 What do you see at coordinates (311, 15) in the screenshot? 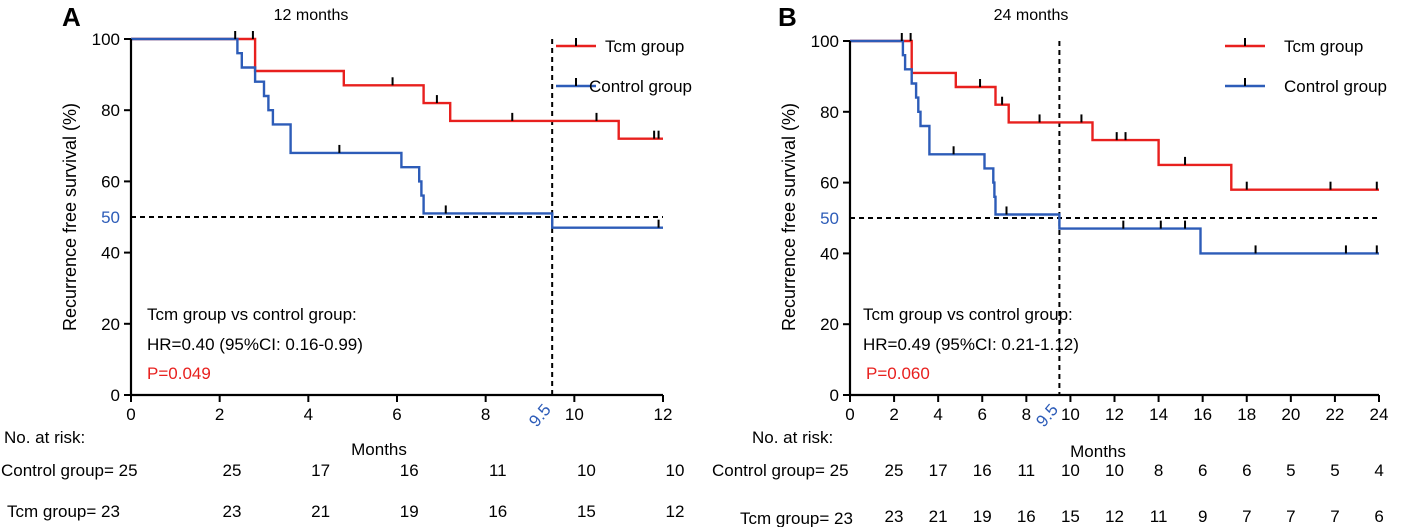
I see `chart-title: 12 months` at bounding box center [311, 15].